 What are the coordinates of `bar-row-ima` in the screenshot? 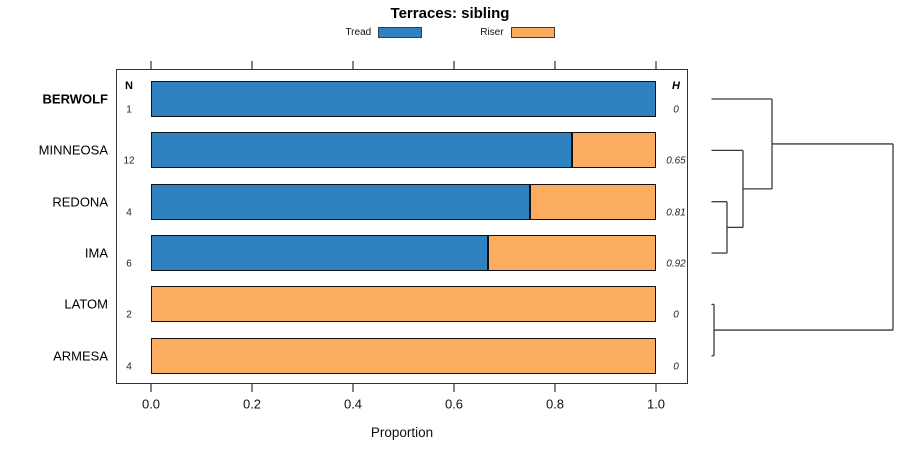 It's located at (403, 253).